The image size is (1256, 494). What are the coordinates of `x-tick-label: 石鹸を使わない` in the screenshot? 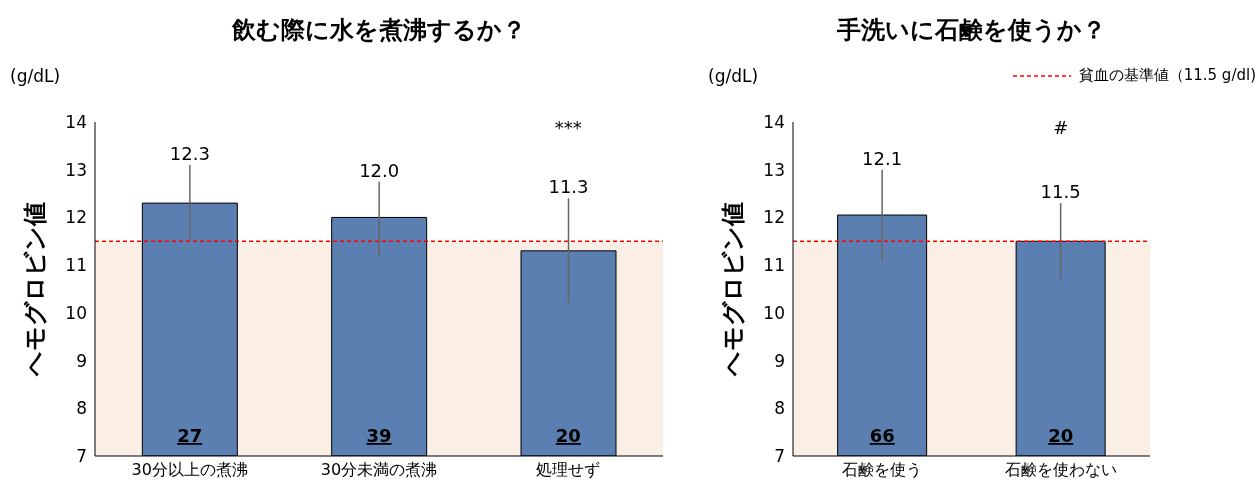 It's located at (1060, 470).